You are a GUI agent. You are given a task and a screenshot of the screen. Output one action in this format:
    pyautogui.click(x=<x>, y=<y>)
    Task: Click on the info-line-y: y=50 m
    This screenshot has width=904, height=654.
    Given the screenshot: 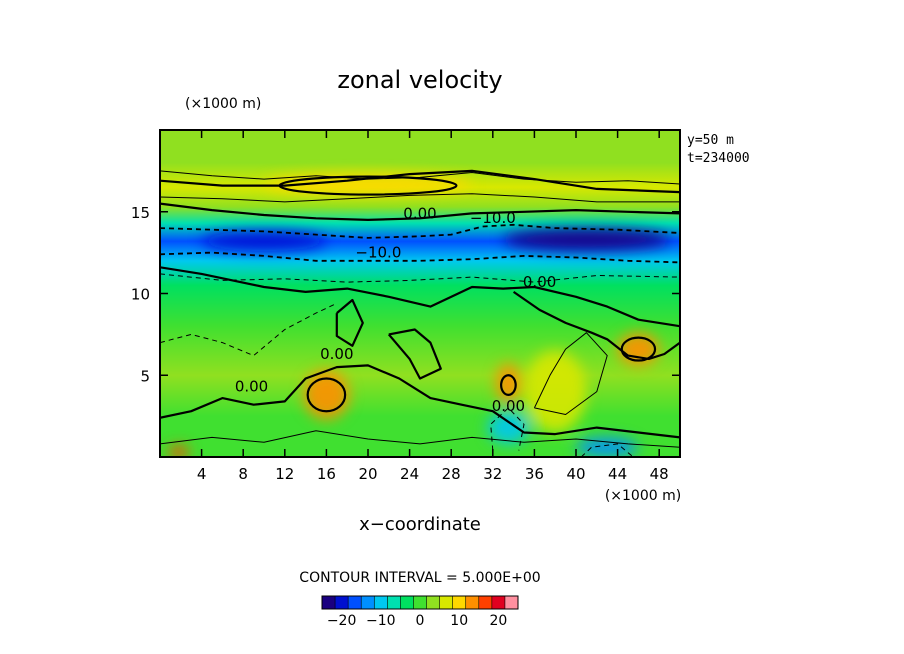 What is the action you would take?
    pyautogui.click(x=710, y=140)
    